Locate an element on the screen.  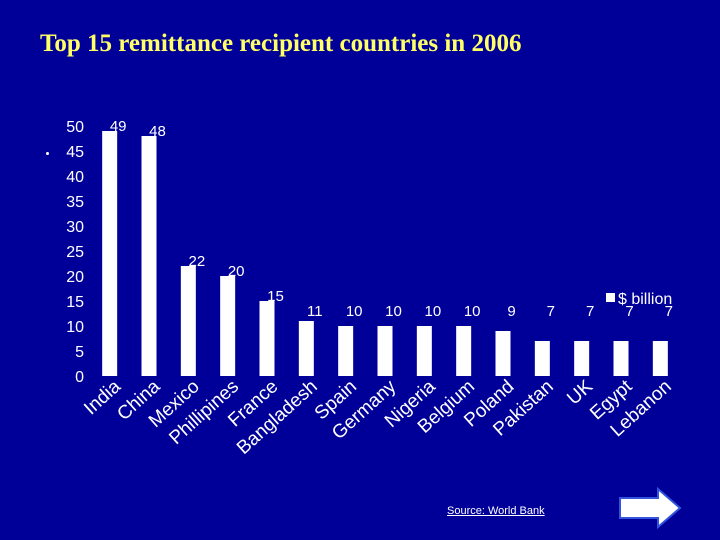
bar-value-label: 9 is located at coordinates (511, 311).